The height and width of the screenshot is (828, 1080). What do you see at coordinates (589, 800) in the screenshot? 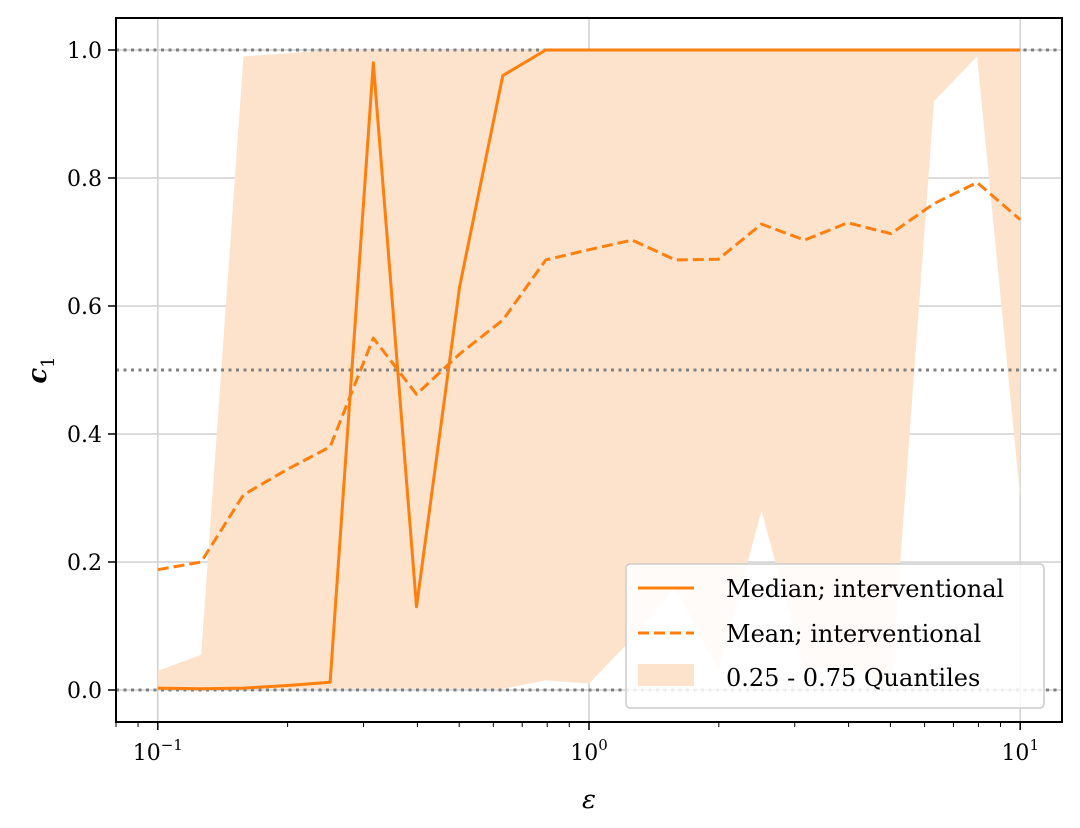
I see `x-axis-label: ε` at bounding box center [589, 800].